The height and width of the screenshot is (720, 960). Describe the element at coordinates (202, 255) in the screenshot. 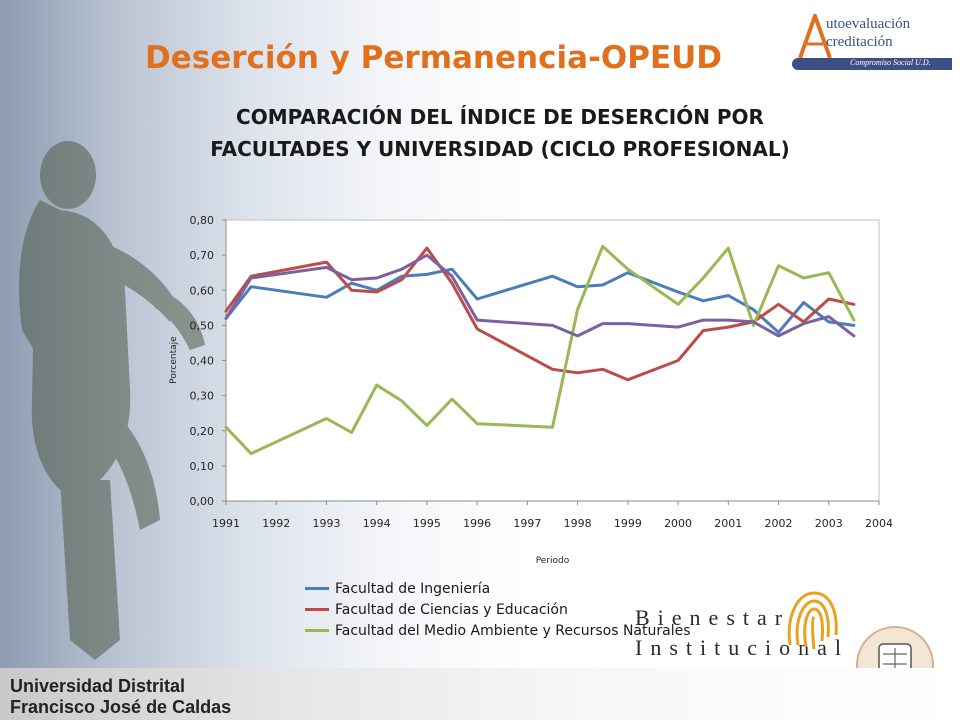

I see `y-tick-label: 0,70` at that location.